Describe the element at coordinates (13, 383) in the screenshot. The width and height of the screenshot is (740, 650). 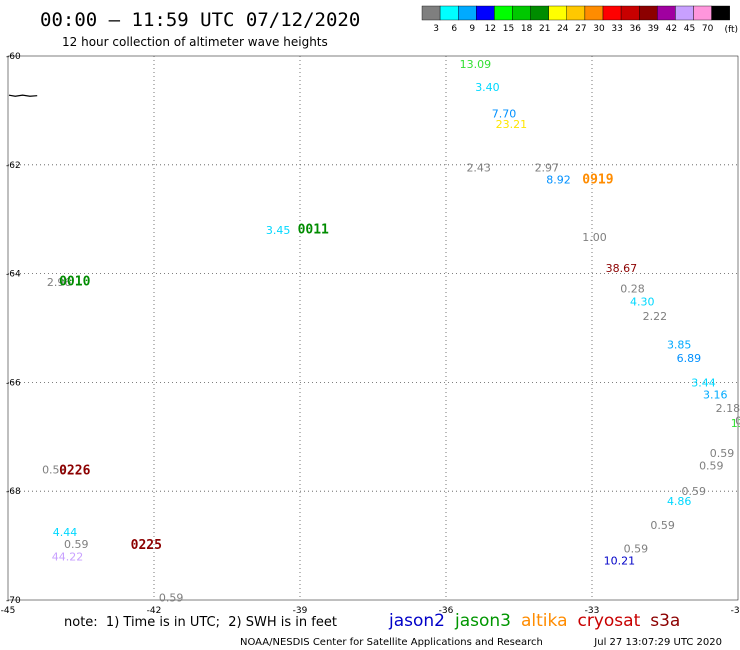
I see `y-tick-label: -66` at that location.